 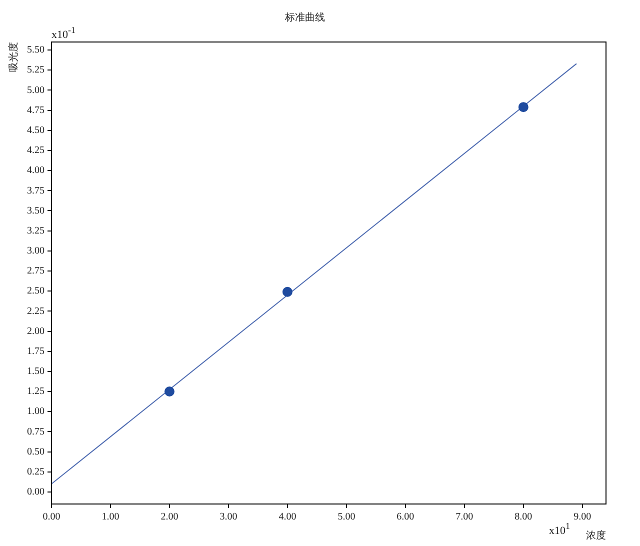 I want to click on y-tick-label: 2.75, so click(x=35, y=271).